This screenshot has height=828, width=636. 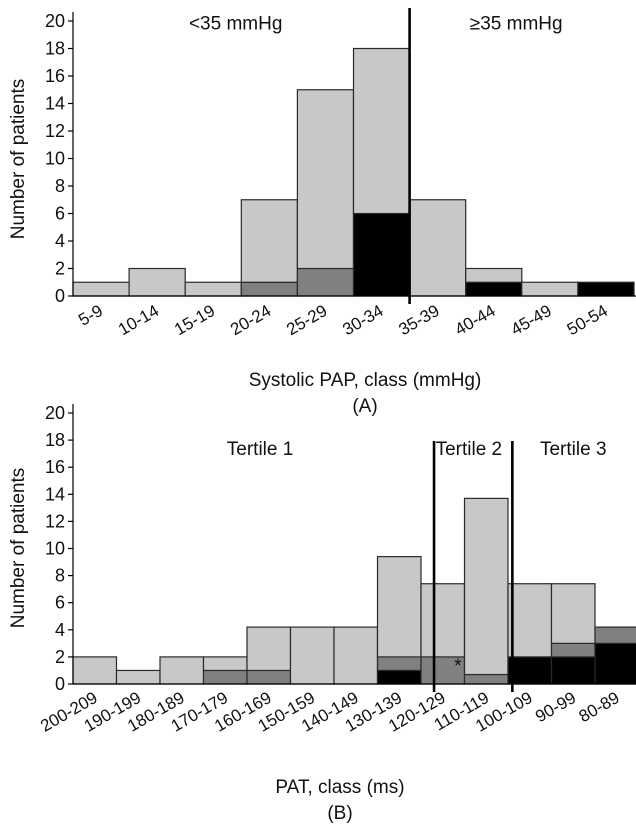 What do you see at coordinates (399, 677) in the screenshot?
I see `panel-b-bar-130-139-dark` at bounding box center [399, 677].